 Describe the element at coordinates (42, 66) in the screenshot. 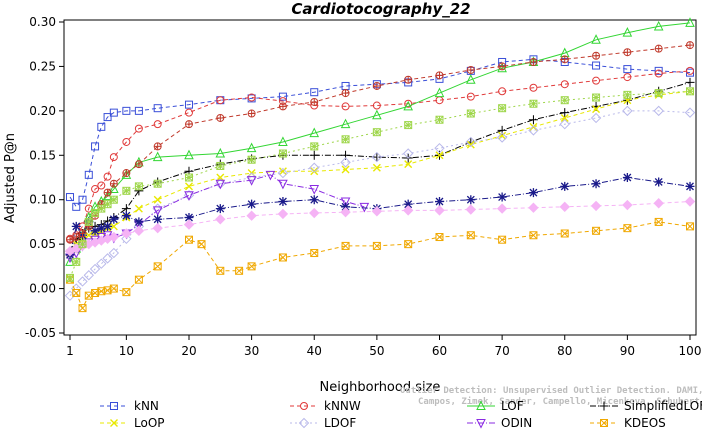

I see `y-tick-label: 0.25` at that location.